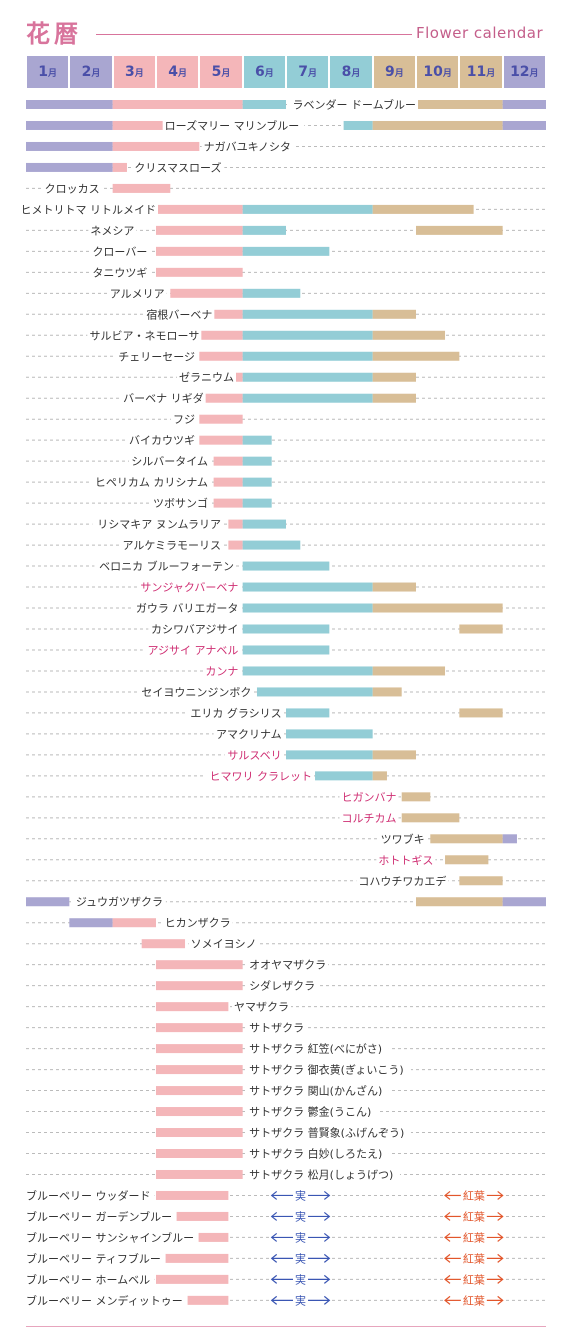 The height and width of the screenshot is (1340, 580). I want to click on row-label: クリスマスローズ, so click(177, 167).